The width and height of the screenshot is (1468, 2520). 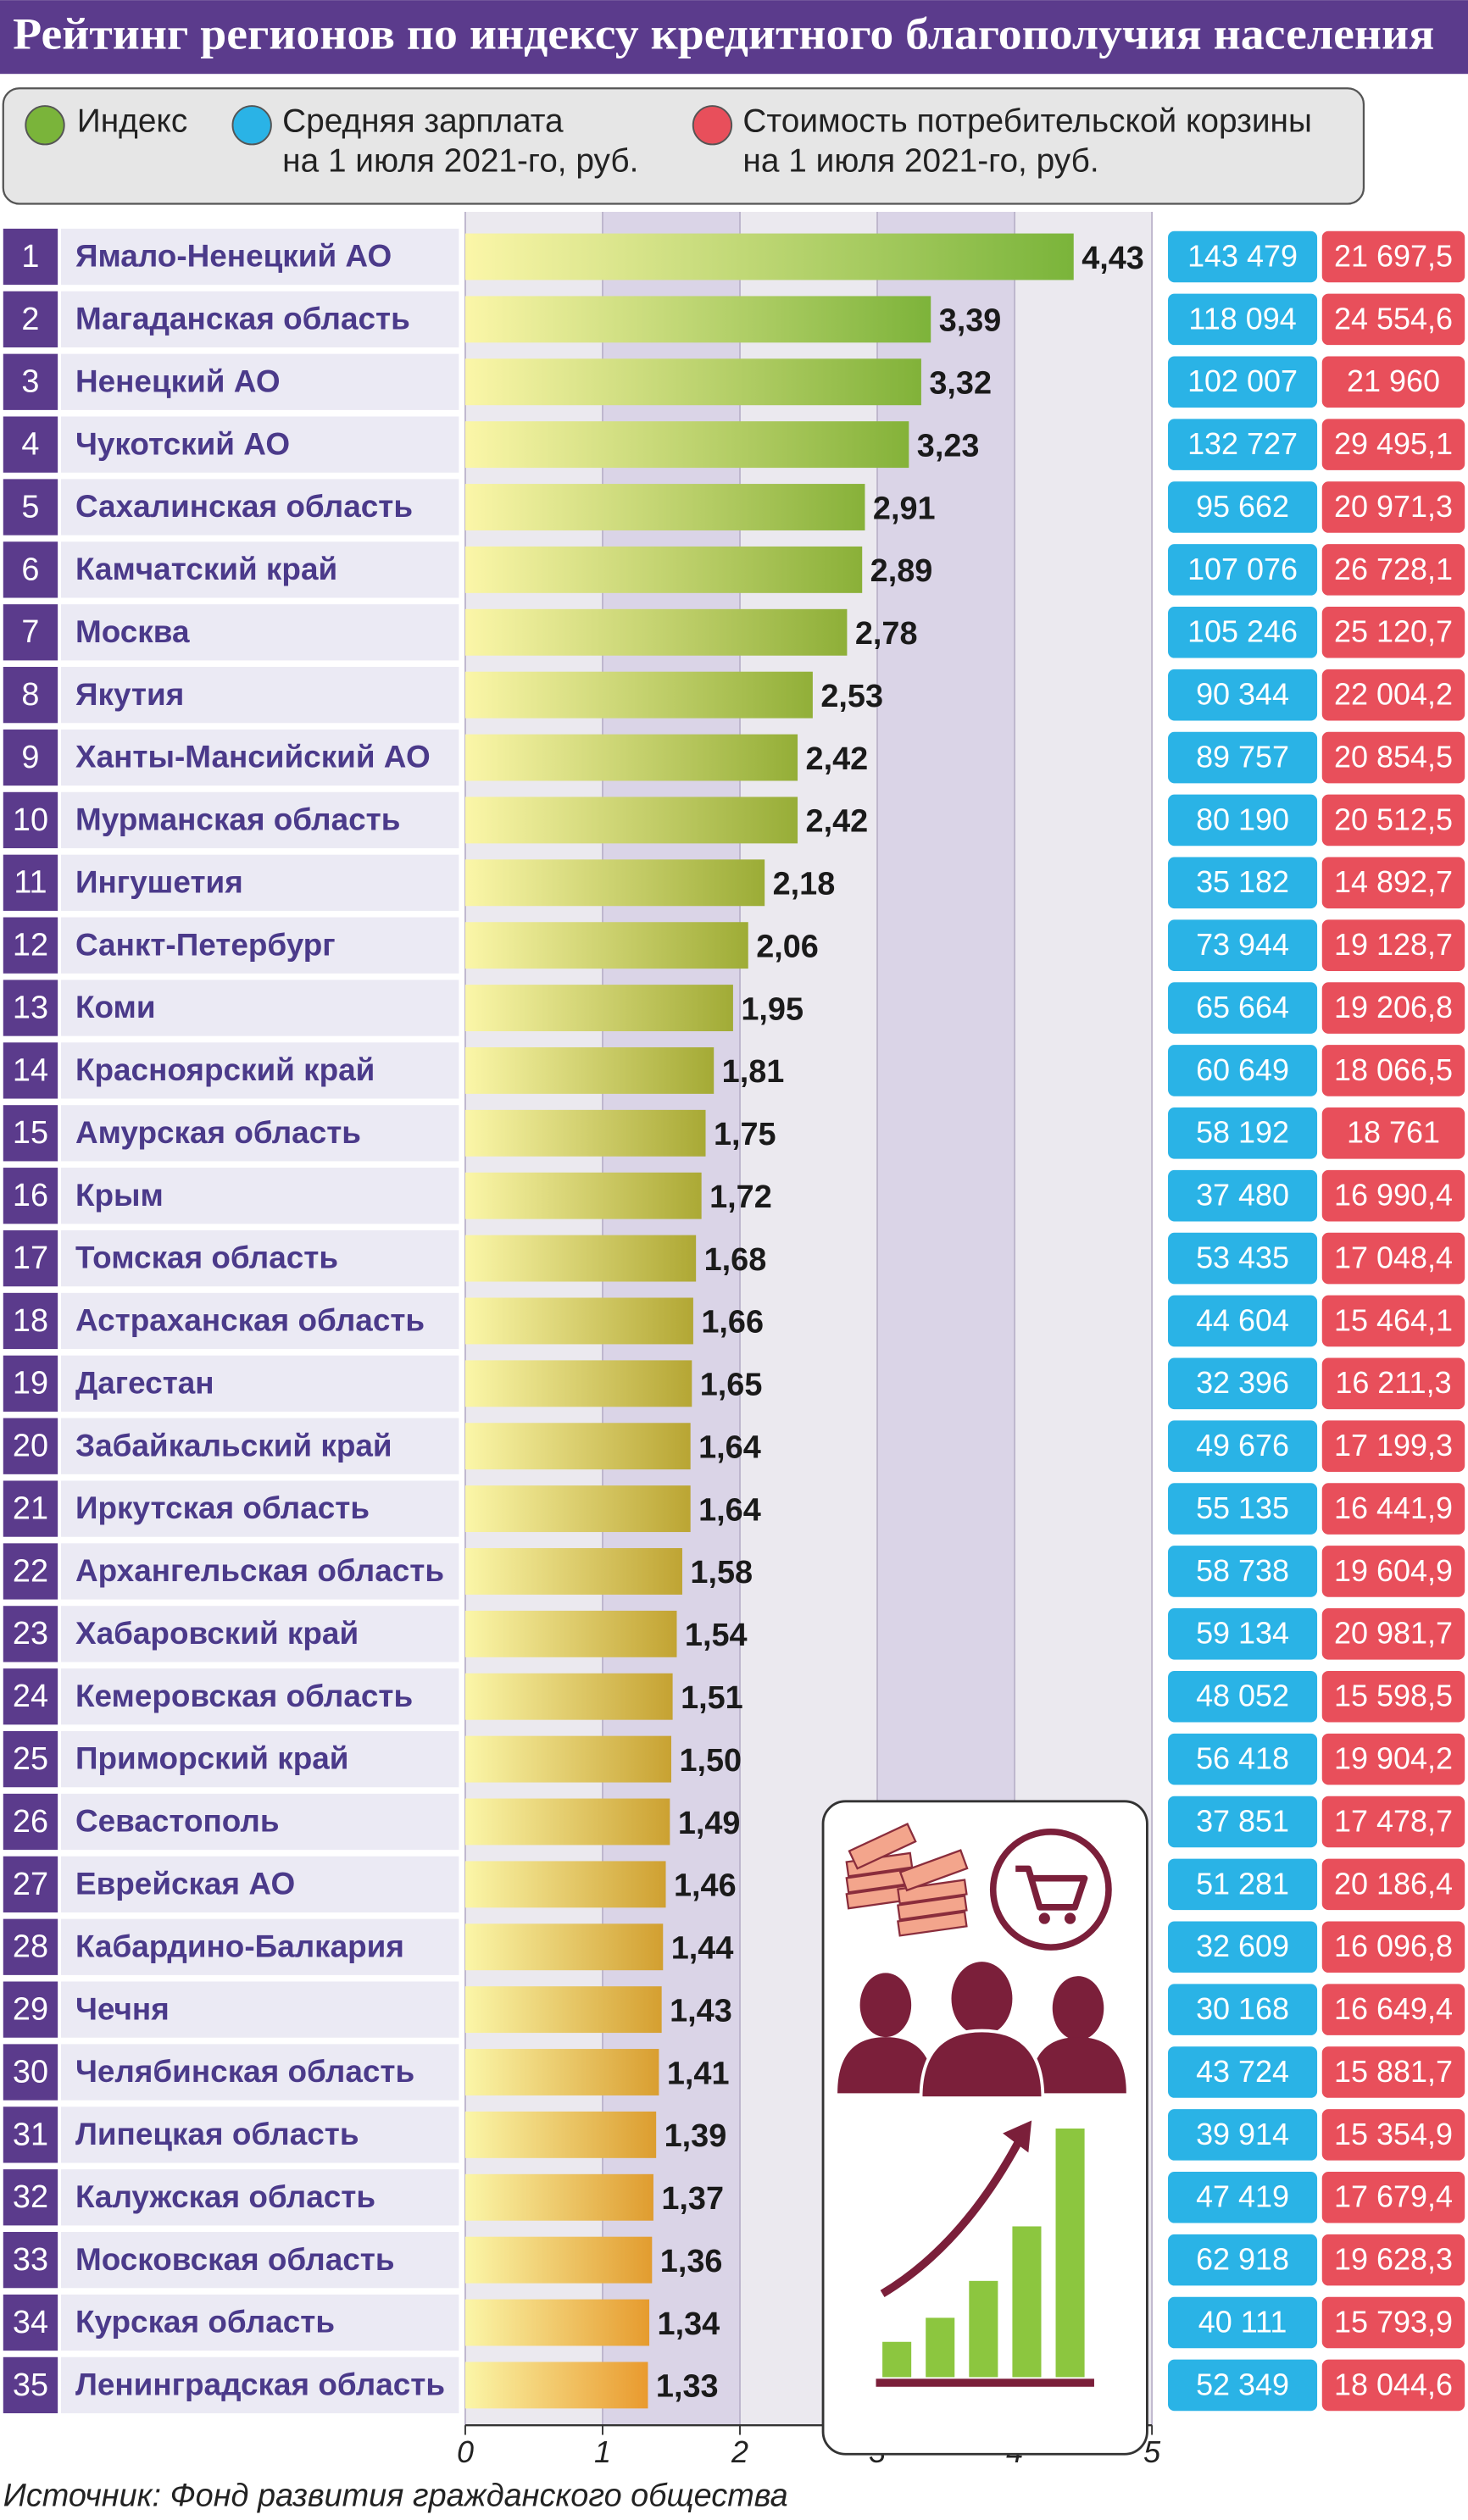 What do you see at coordinates (31, 1634) in the screenshot?
I see `rank-label: 23` at bounding box center [31, 1634].